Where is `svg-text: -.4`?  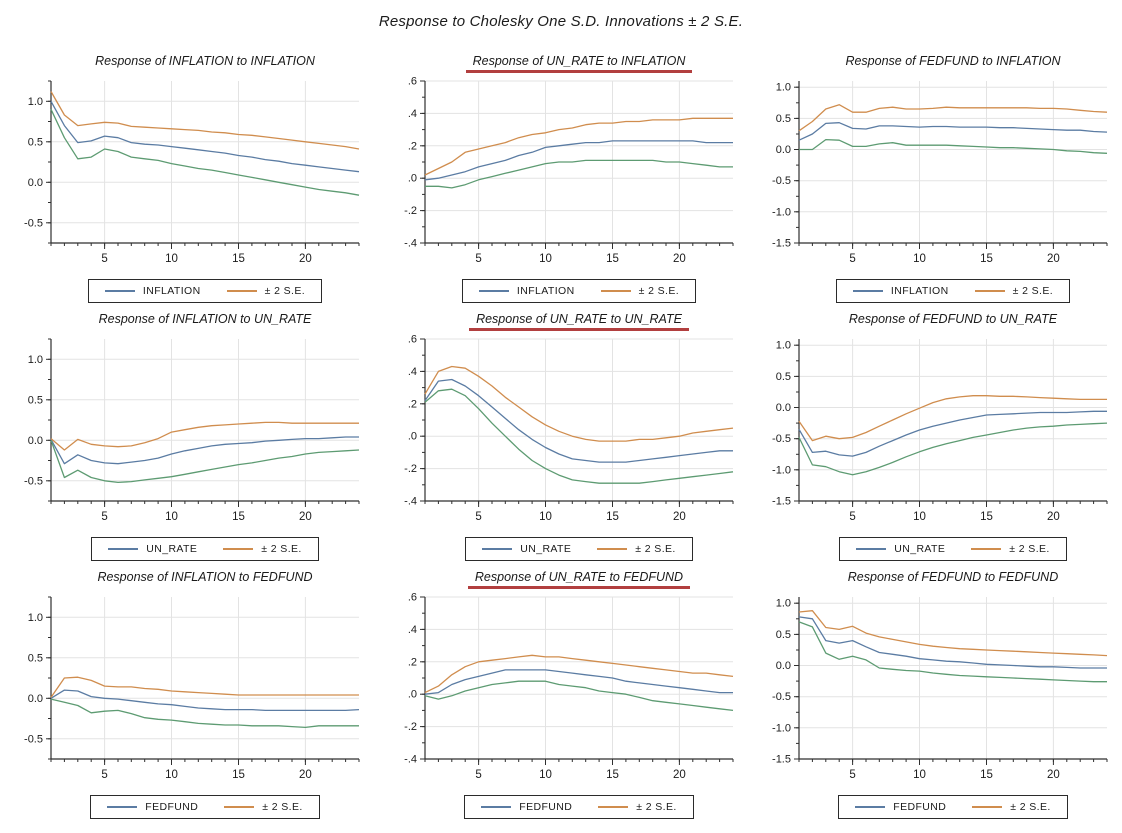
svg-text: -.4 is located at coordinates (410, 760).